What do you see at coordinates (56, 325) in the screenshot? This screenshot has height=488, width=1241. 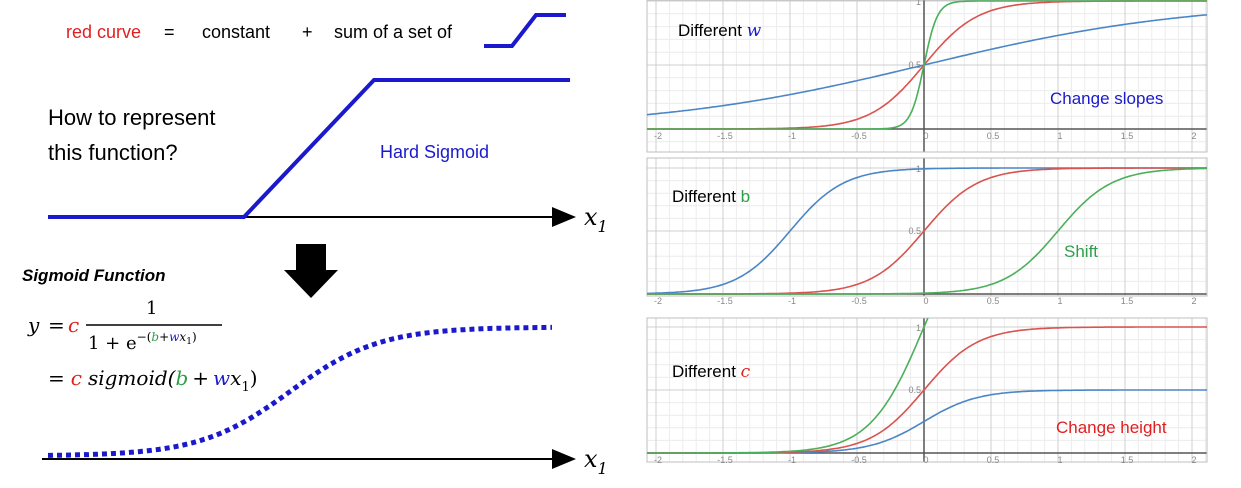 I see `formula-eq1: =` at bounding box center [56, 325].